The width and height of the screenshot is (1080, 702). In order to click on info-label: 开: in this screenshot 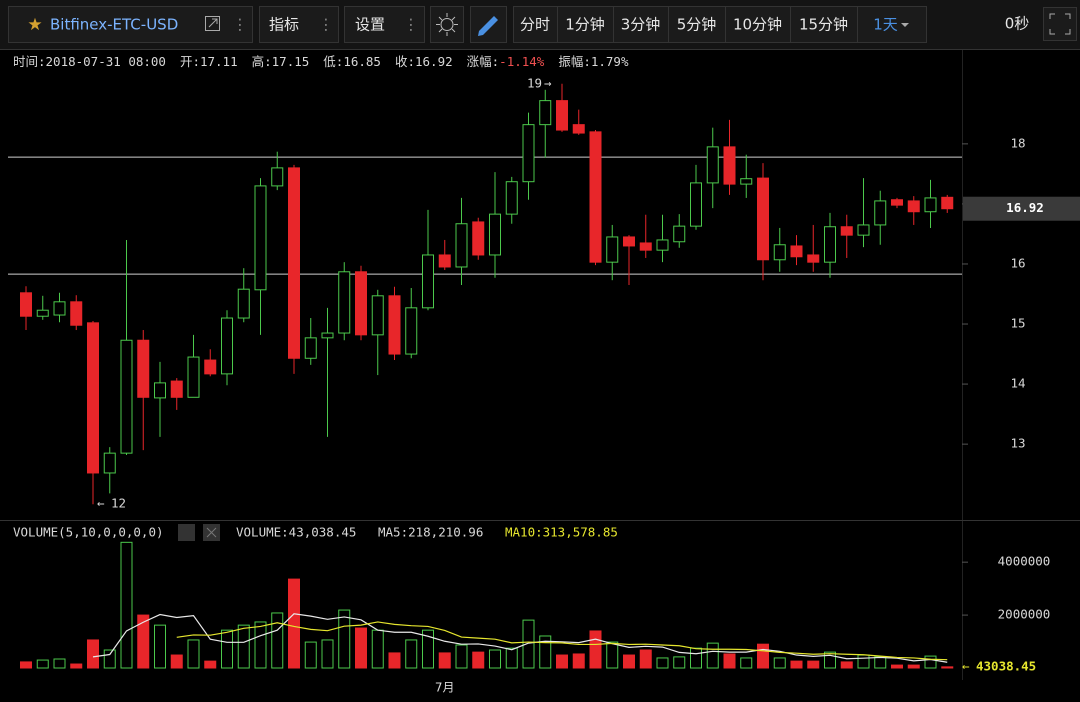, I will do `click(190, 61)`.